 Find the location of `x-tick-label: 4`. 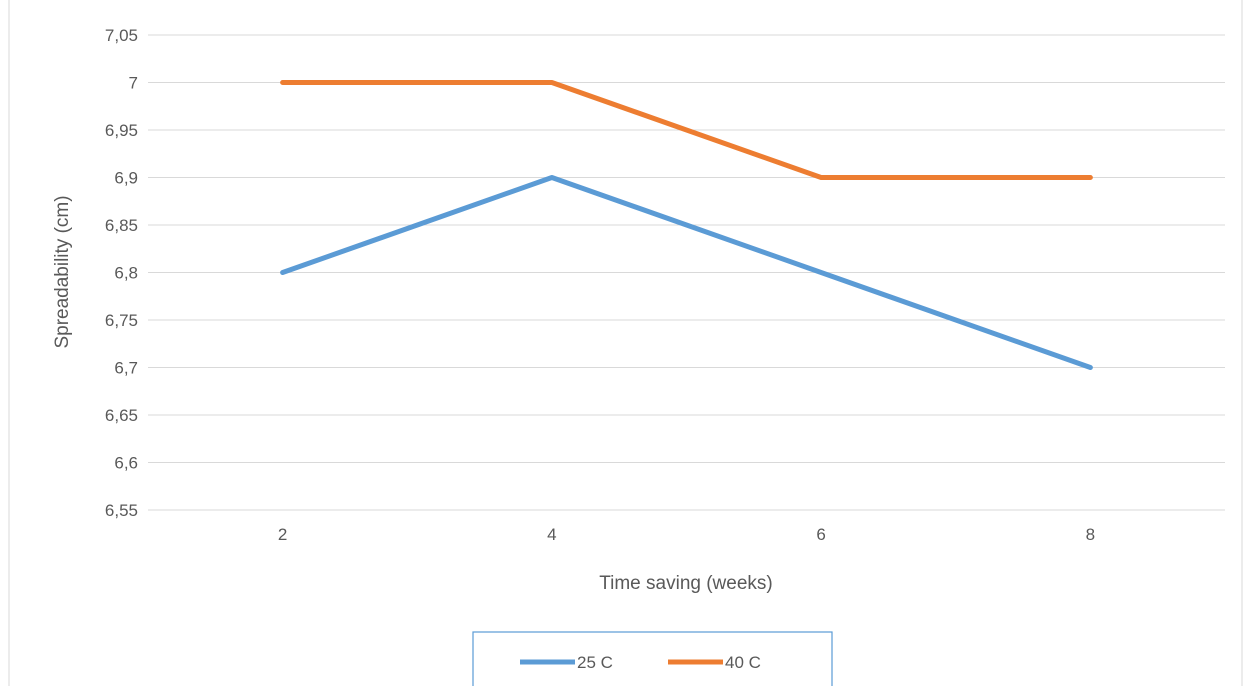

x-tick-label: 4 is located at coordinates (551, 534).